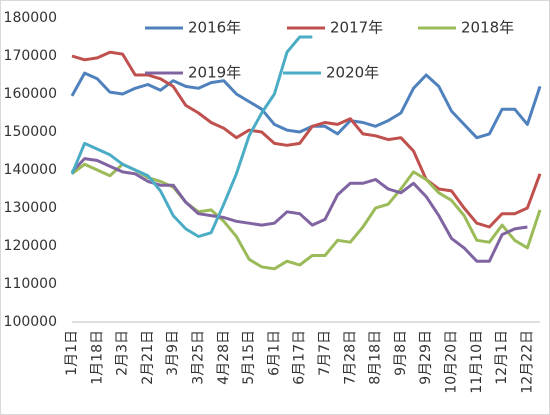  I want to click on x-tick-label: 2月3日, so click(123, 353).